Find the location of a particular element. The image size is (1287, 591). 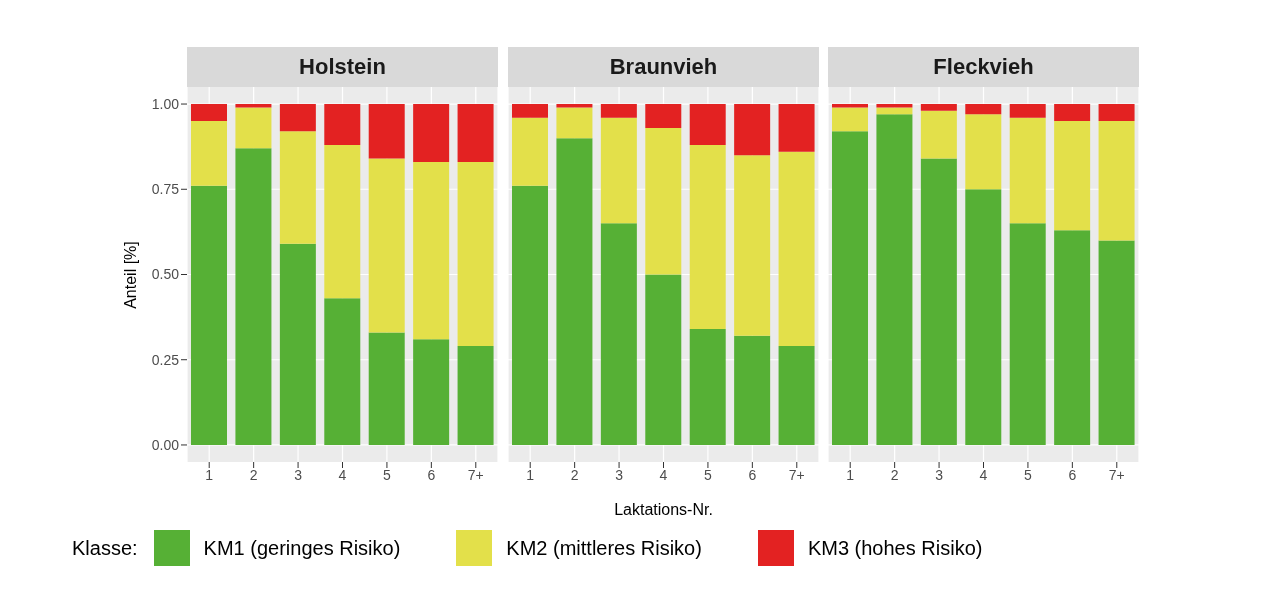

chart-title: Fleckvieh is located at coordinates (983, 67).